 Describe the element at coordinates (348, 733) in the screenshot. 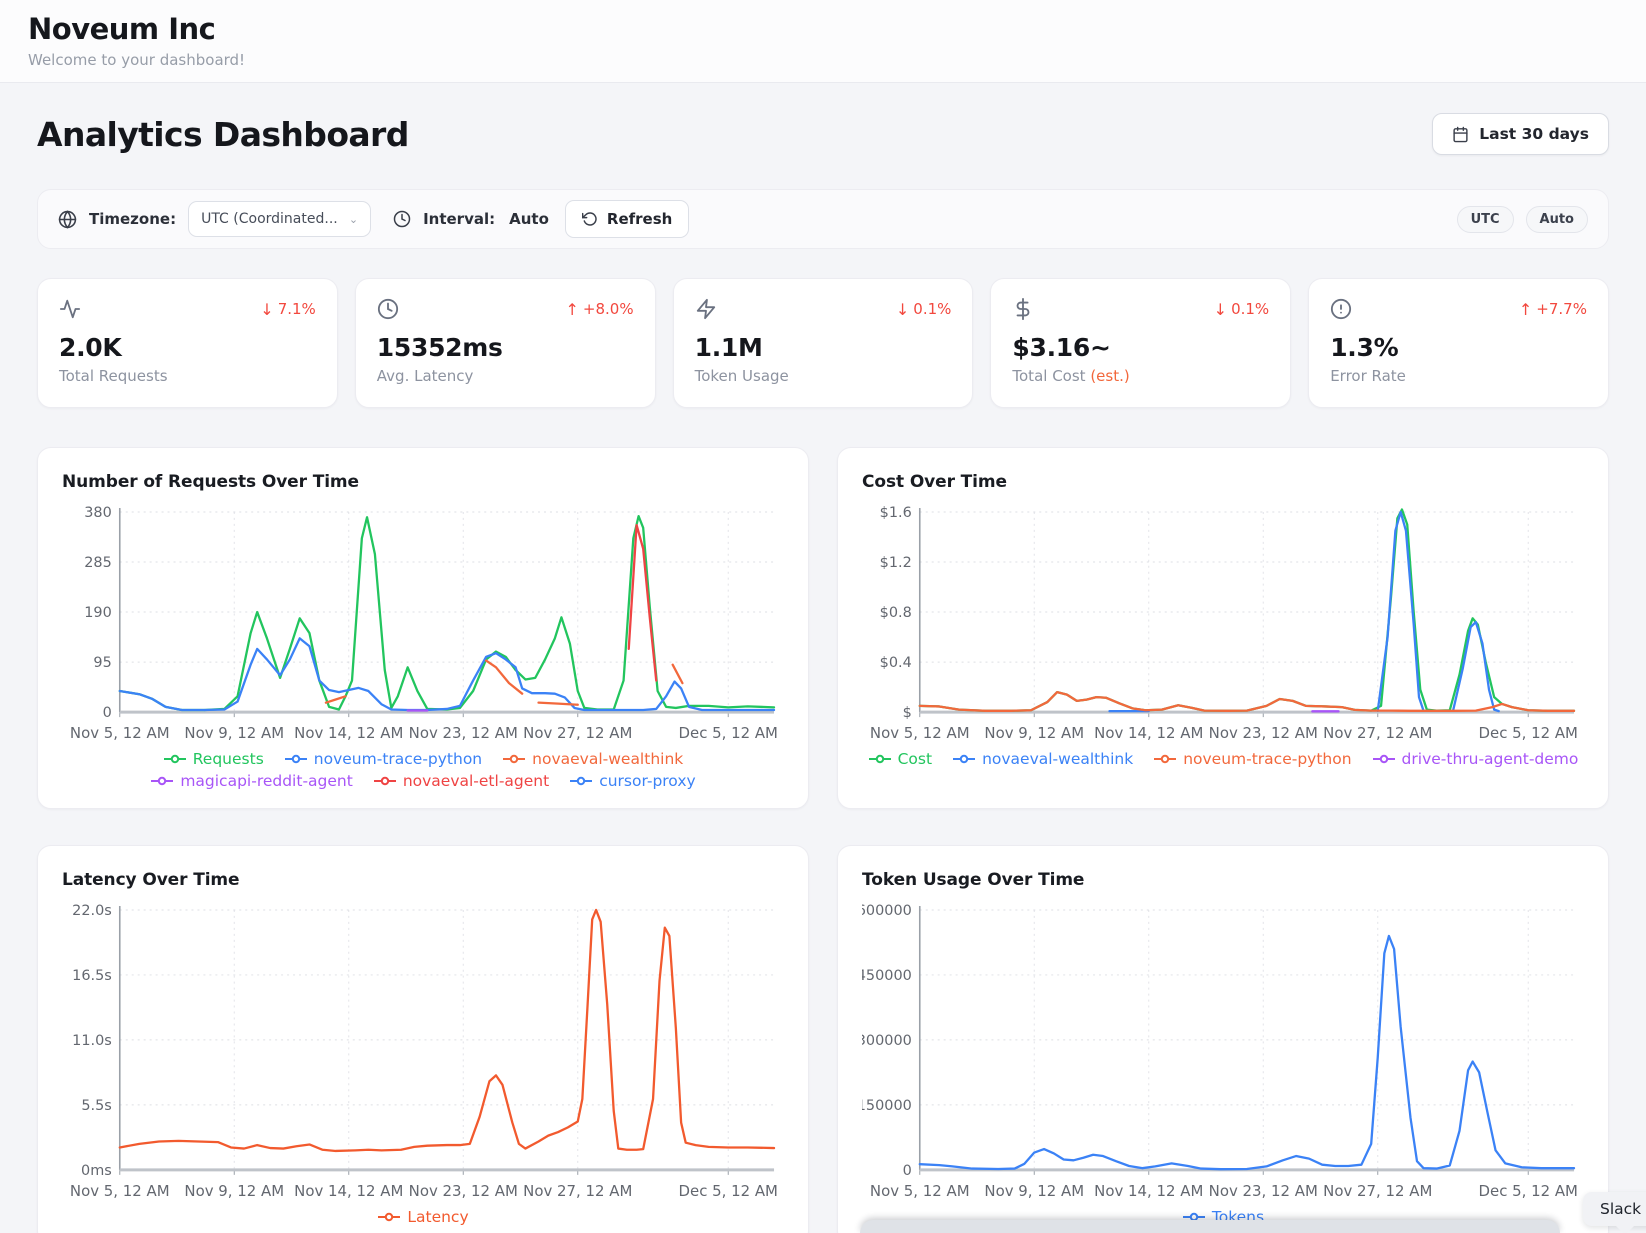

I see `svg-text: Nov 14, 12 AM` at that location.